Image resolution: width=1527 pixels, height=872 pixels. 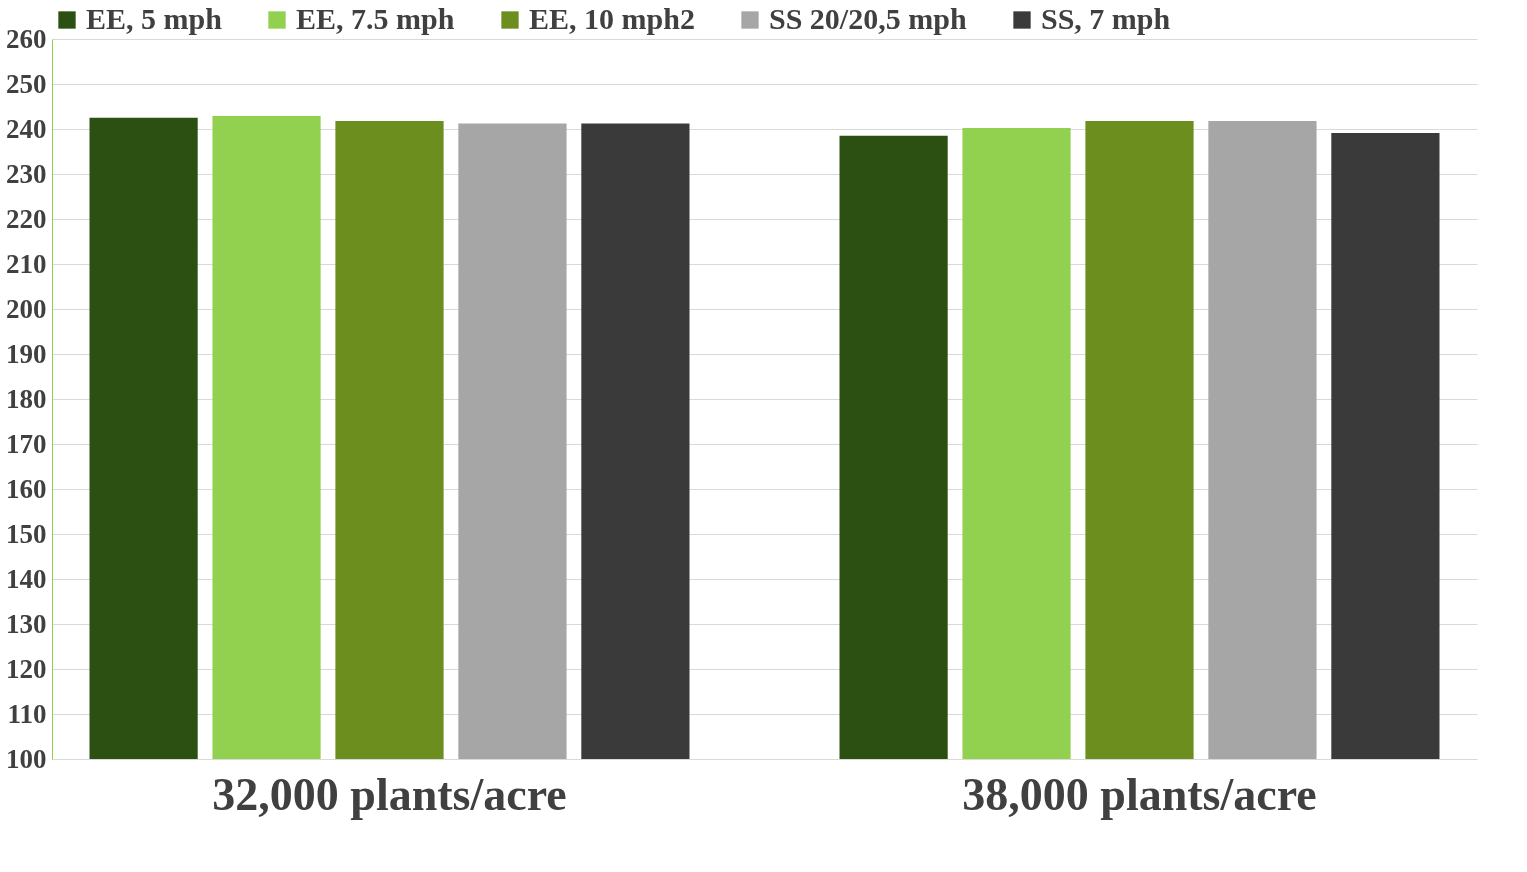 What do you see at coordinates (26, 758) in the screenshot?
I see `y-tick-label: 100` at bounding box center [26, 758].